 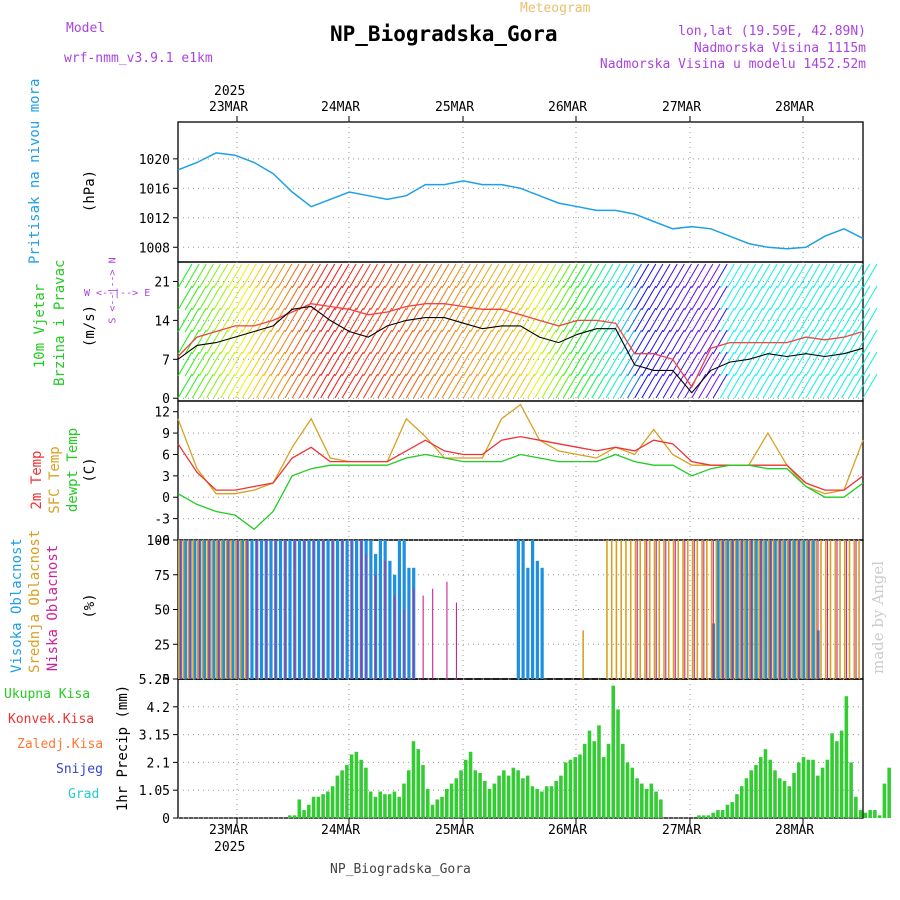 I want to click on compass-we: W <--|--> E, so click(x=117, y=293).